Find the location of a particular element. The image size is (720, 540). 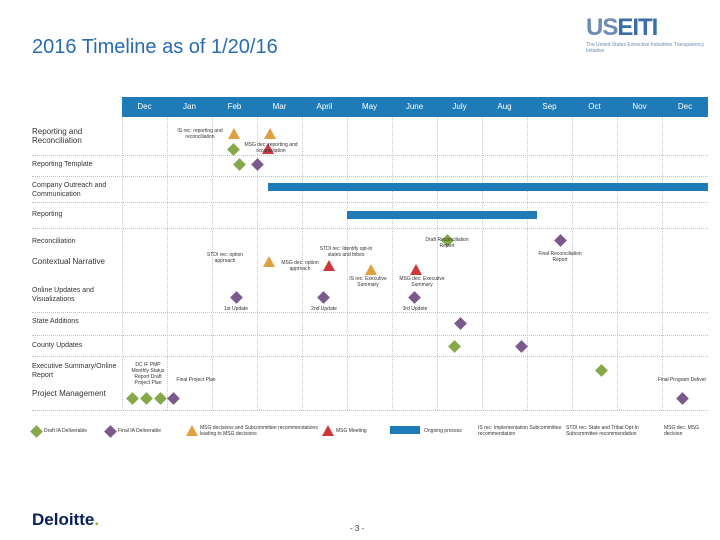

annotation-final-project-plan: Final Project Plan is located at coordinates (196, 380).